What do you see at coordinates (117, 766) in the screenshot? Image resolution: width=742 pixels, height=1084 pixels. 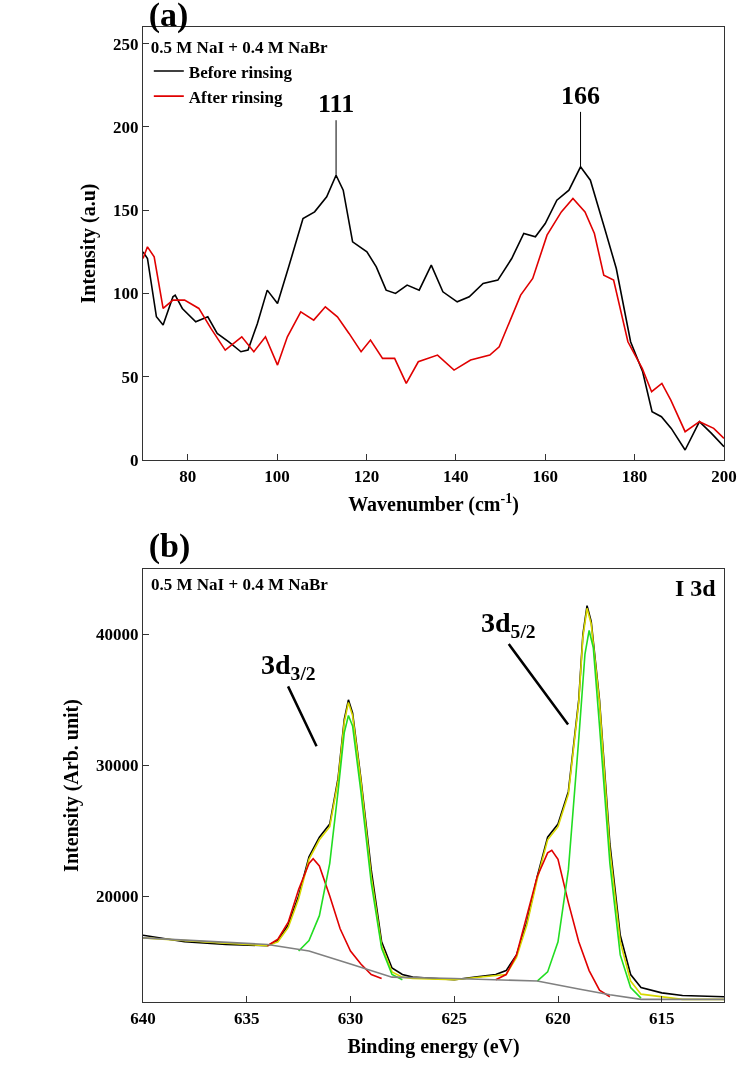 I see `y-tick-label: 30000` at bounding box center [117, 766].